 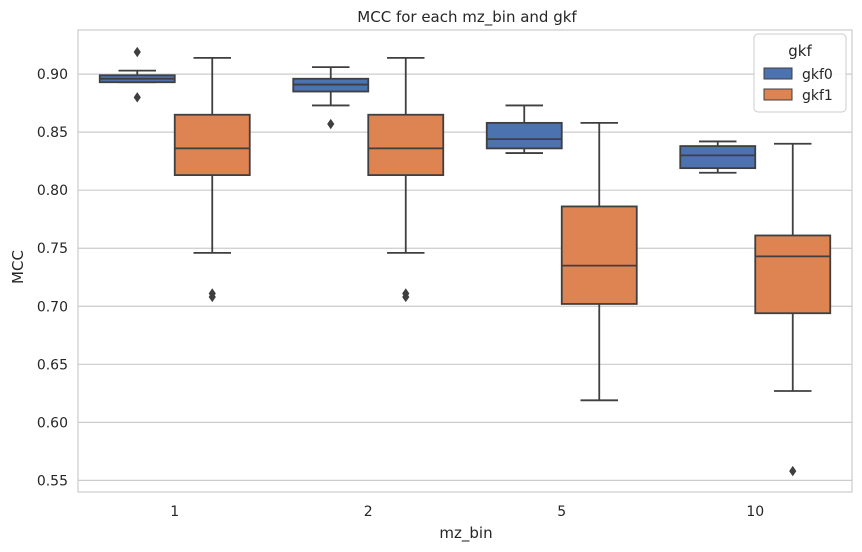 What do you see at coordinates (52, 249) in the screenshot?
I see `y-tick-label: 0.75` at bounding box center [52, 249].